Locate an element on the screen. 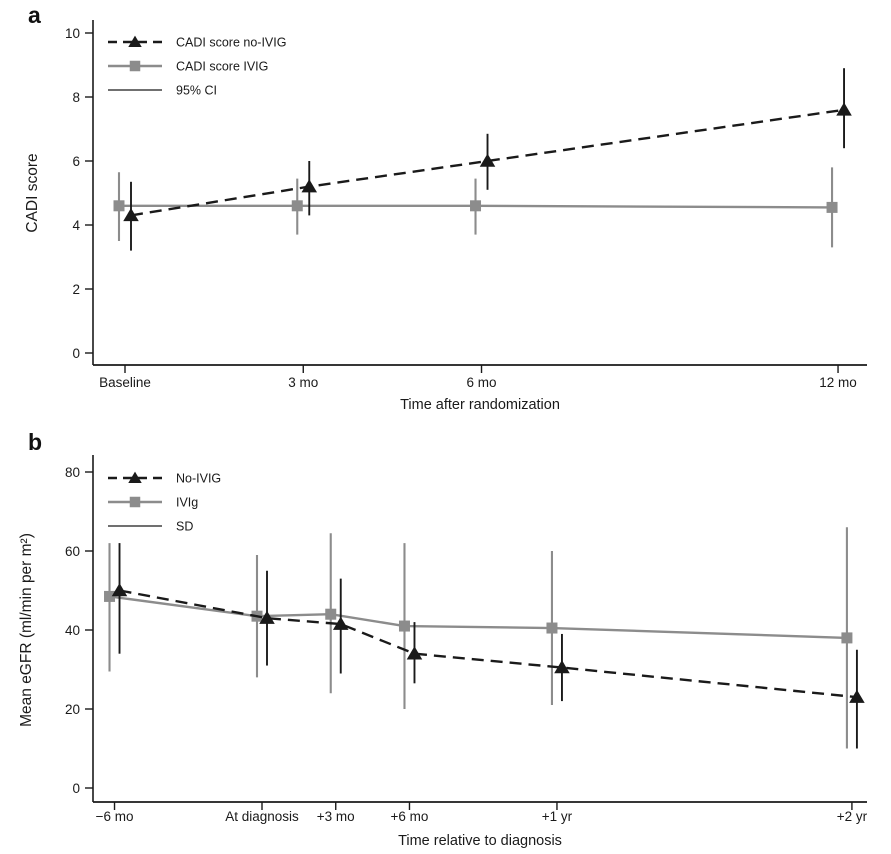 The image size is (891, 854). legend-item-cadi-score-no-ivig: CADI score no-IVIG is located at coordinates (197, 42).